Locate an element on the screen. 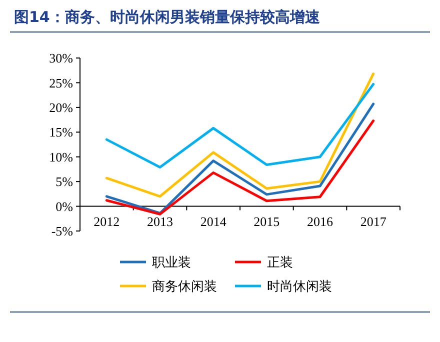 The width and height of the screenshot is (440, 342). y-tick-label: 0% is located at coordinates (65, 206).